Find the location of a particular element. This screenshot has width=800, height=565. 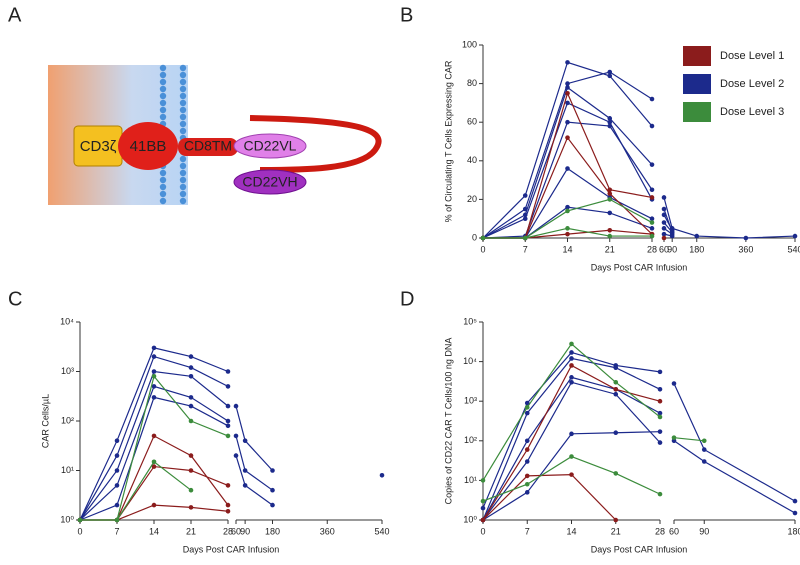

y-tick-label: 40 is located at coordinates (472, 160).